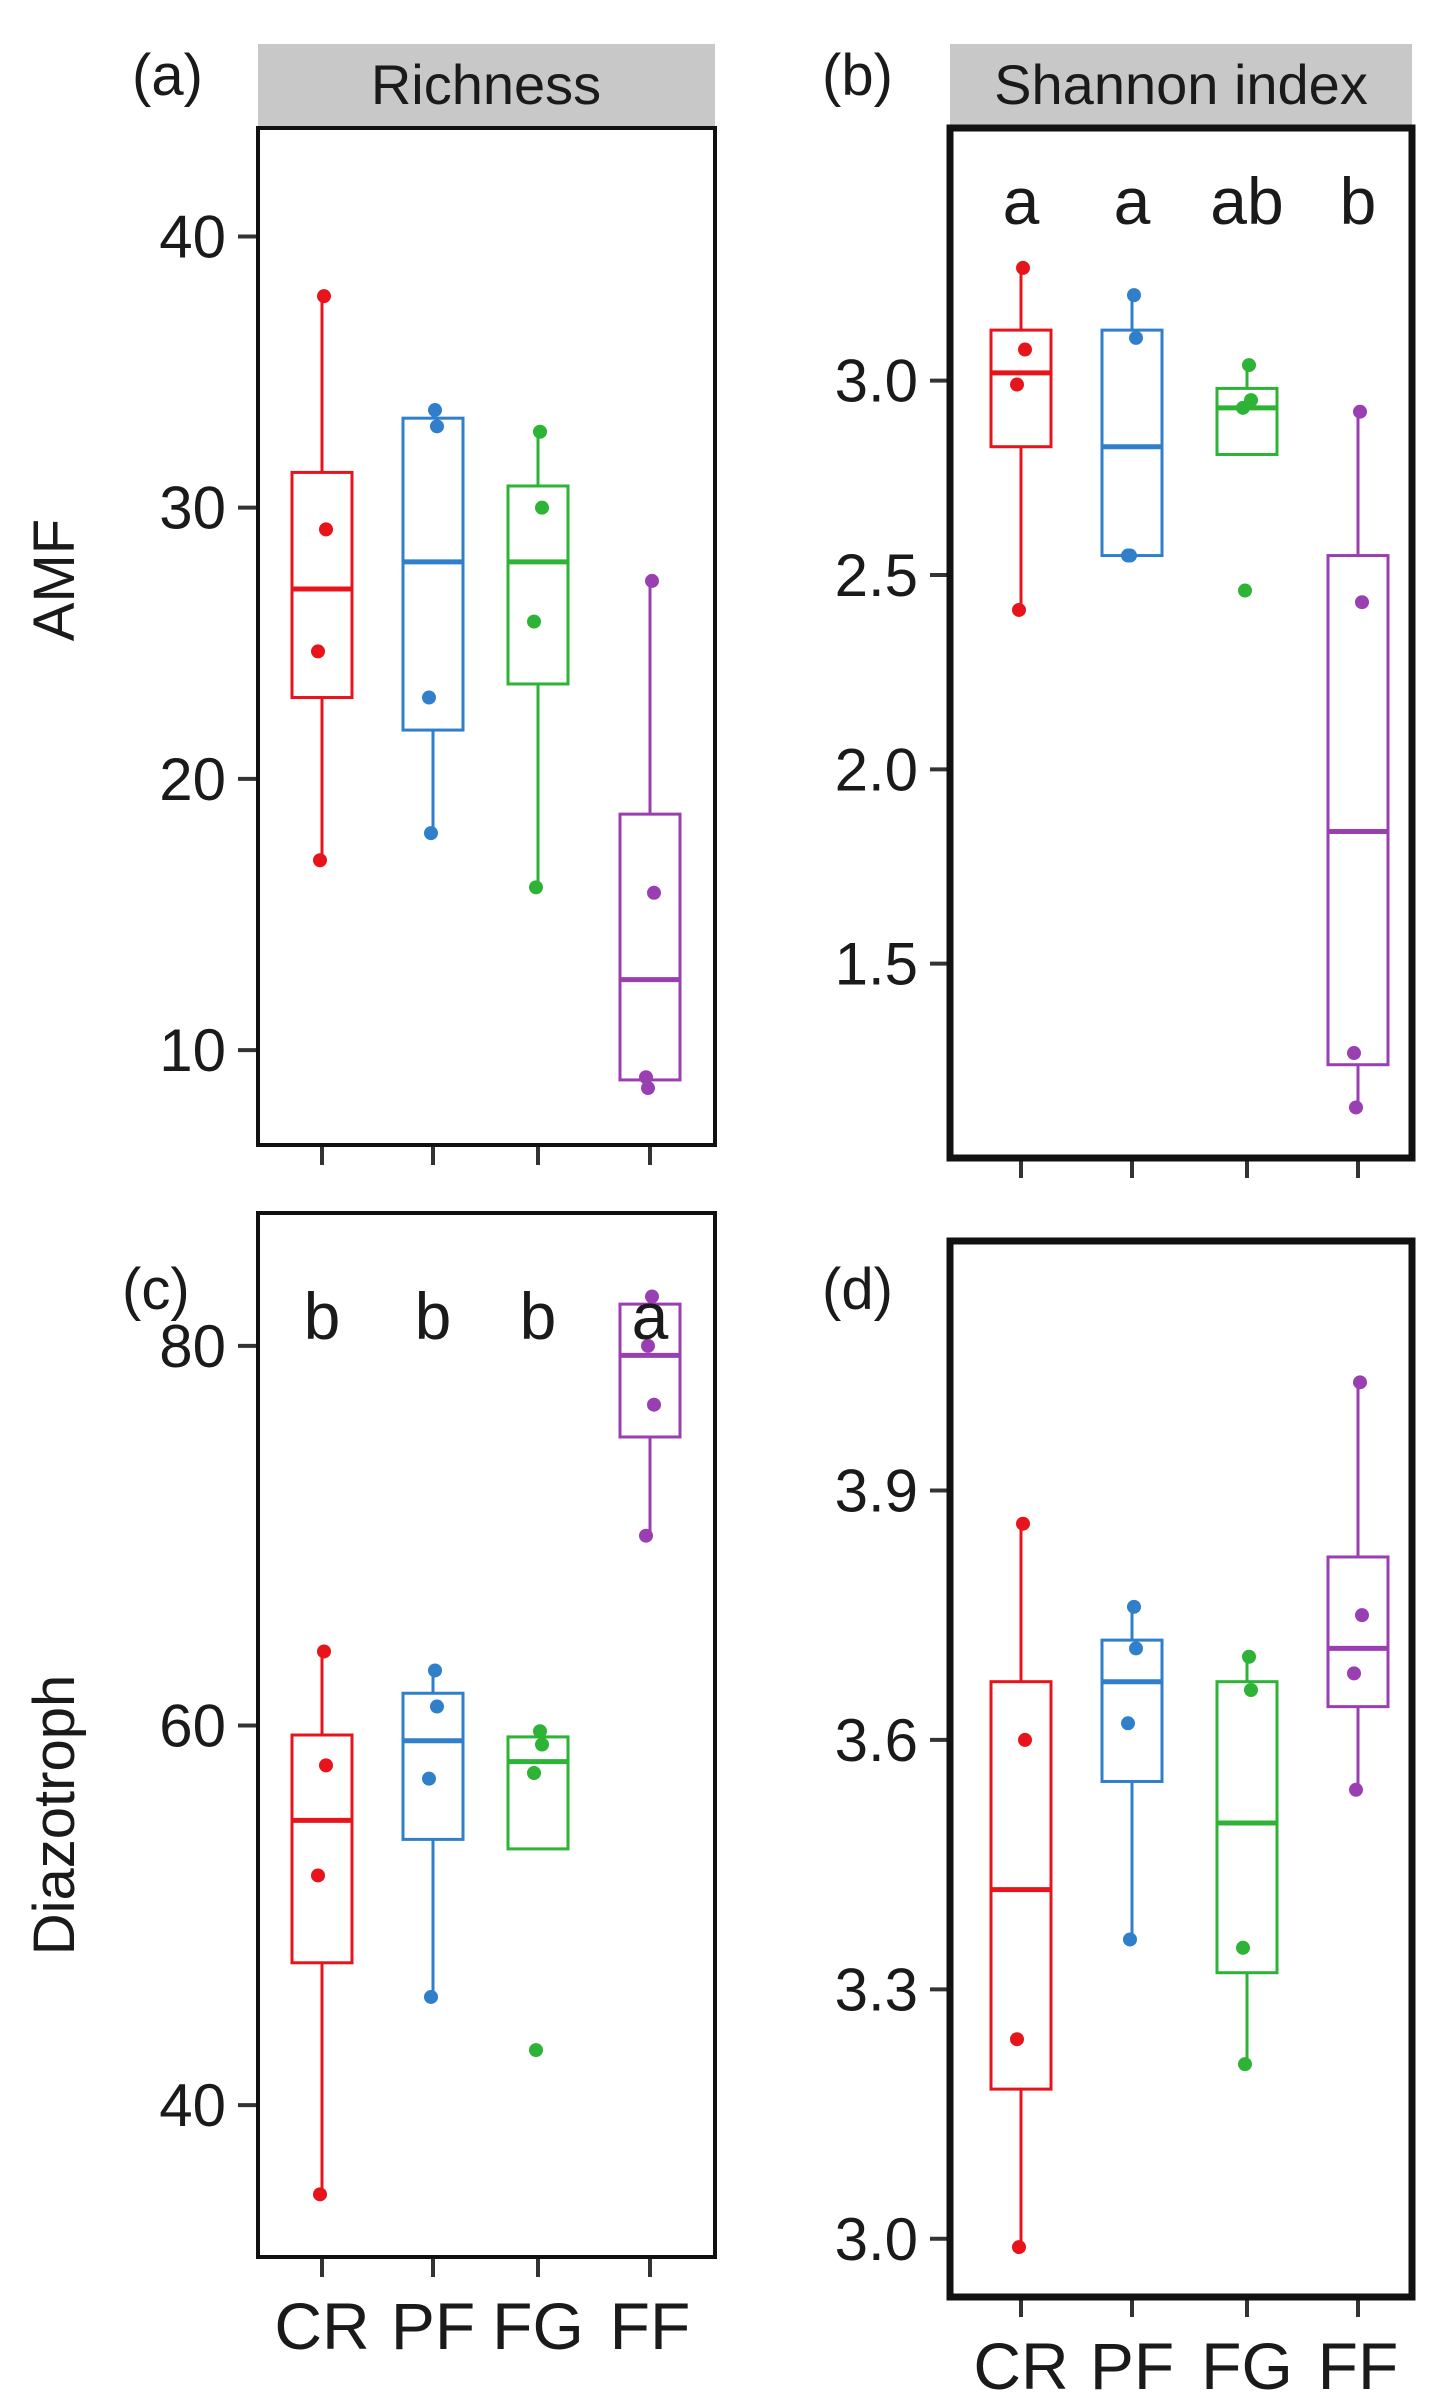 The height and width of the screenshot is (2393, 1448). Describe the element at coordinates (167, 75) in the screenshot. I see `panel-tag: (a)` at that location.